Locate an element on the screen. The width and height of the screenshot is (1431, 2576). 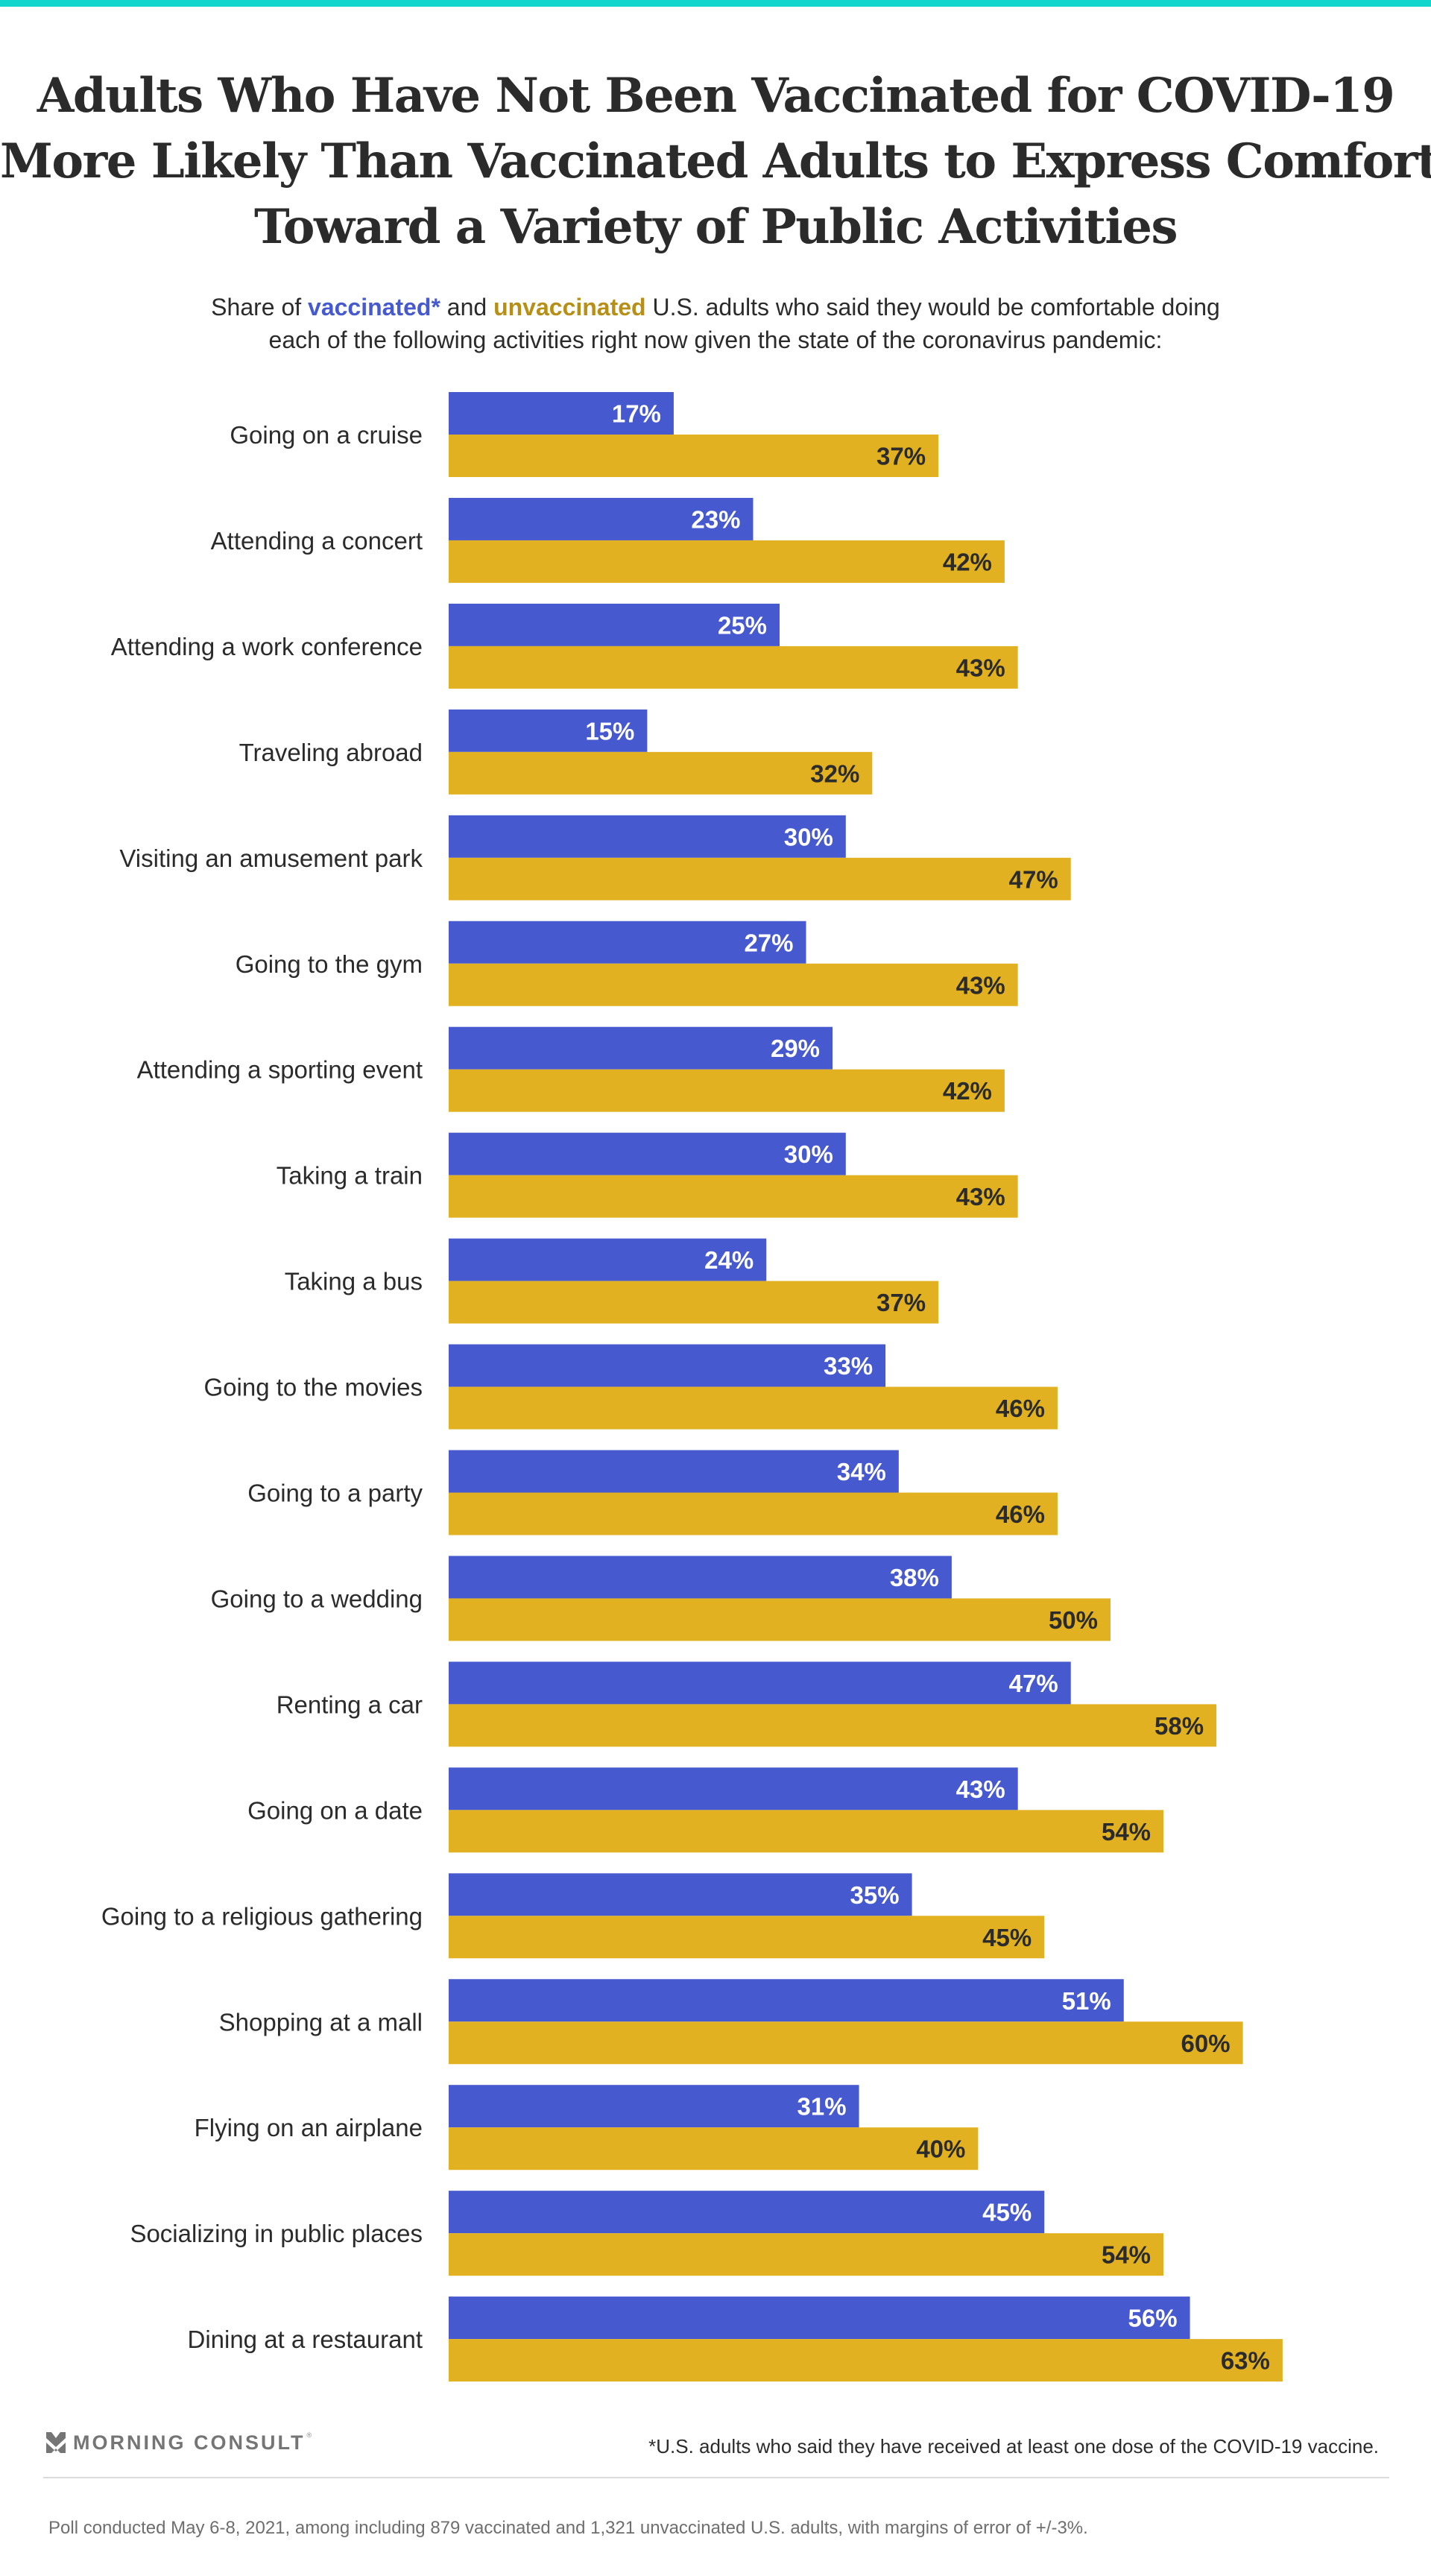
bar-group: Going on a cruise 17% 37% is located at coordinates (584, 434).